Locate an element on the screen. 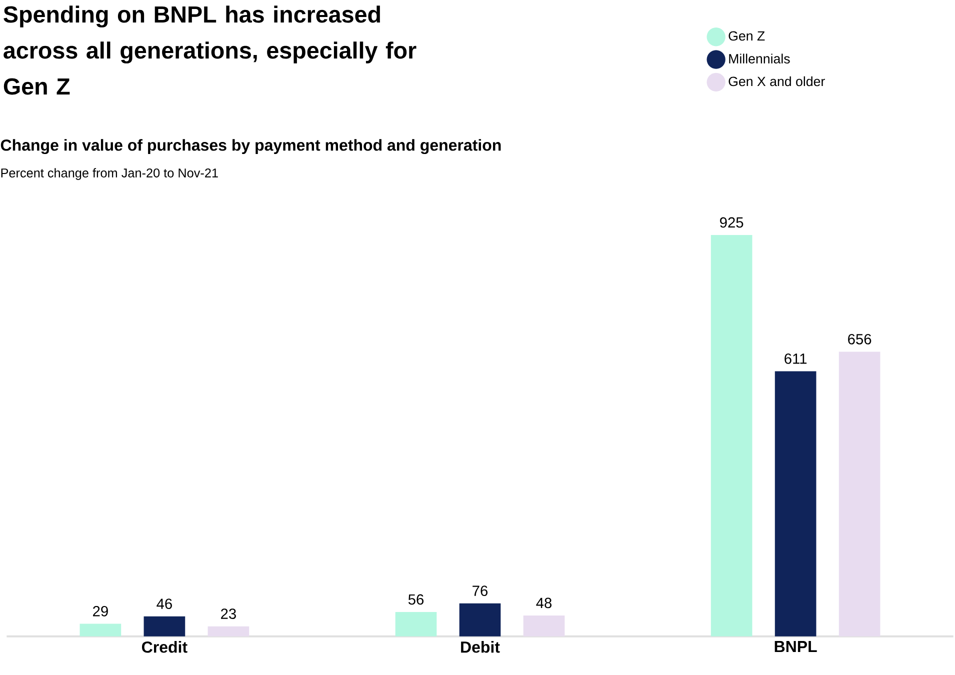  data-label: 56 is located at coordinates (416, 599).